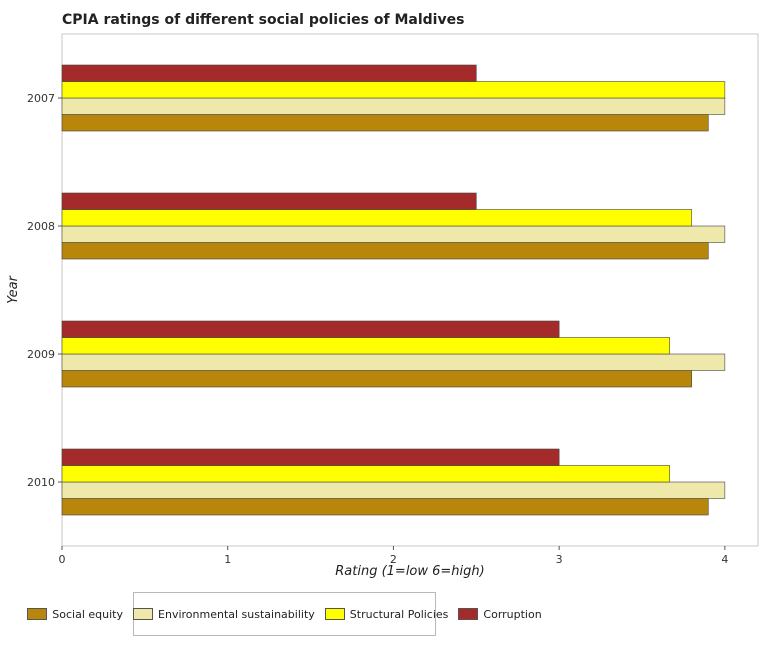 This screenshot has height=650, width=763. What do you see at coordinates (41, 482) in the screenshot?
I see `y-tick-label: 2010` at bounding box center [41, 482].